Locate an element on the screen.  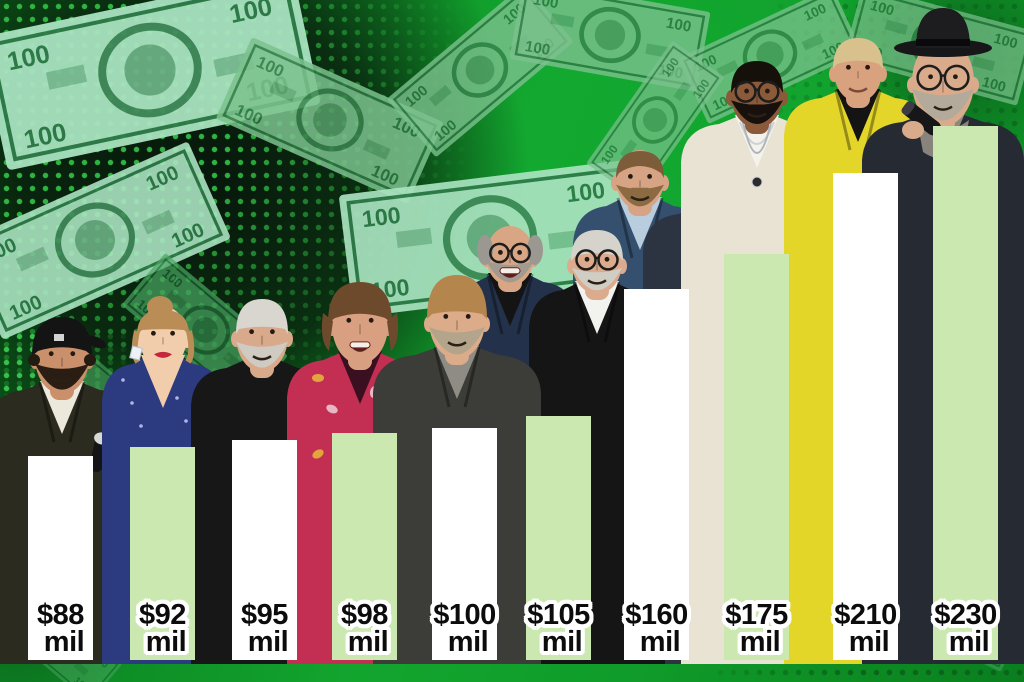
bar-taylor-swift: $92 mil is located at coordinates (162, 553).